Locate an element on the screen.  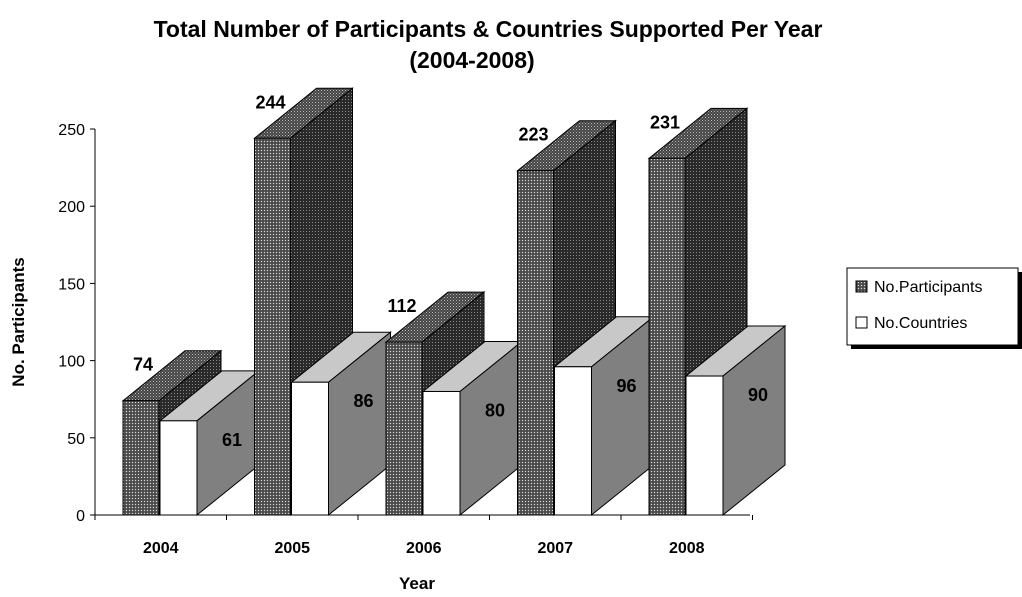
bar-countries-2004 is located at coordinates (209, 443).